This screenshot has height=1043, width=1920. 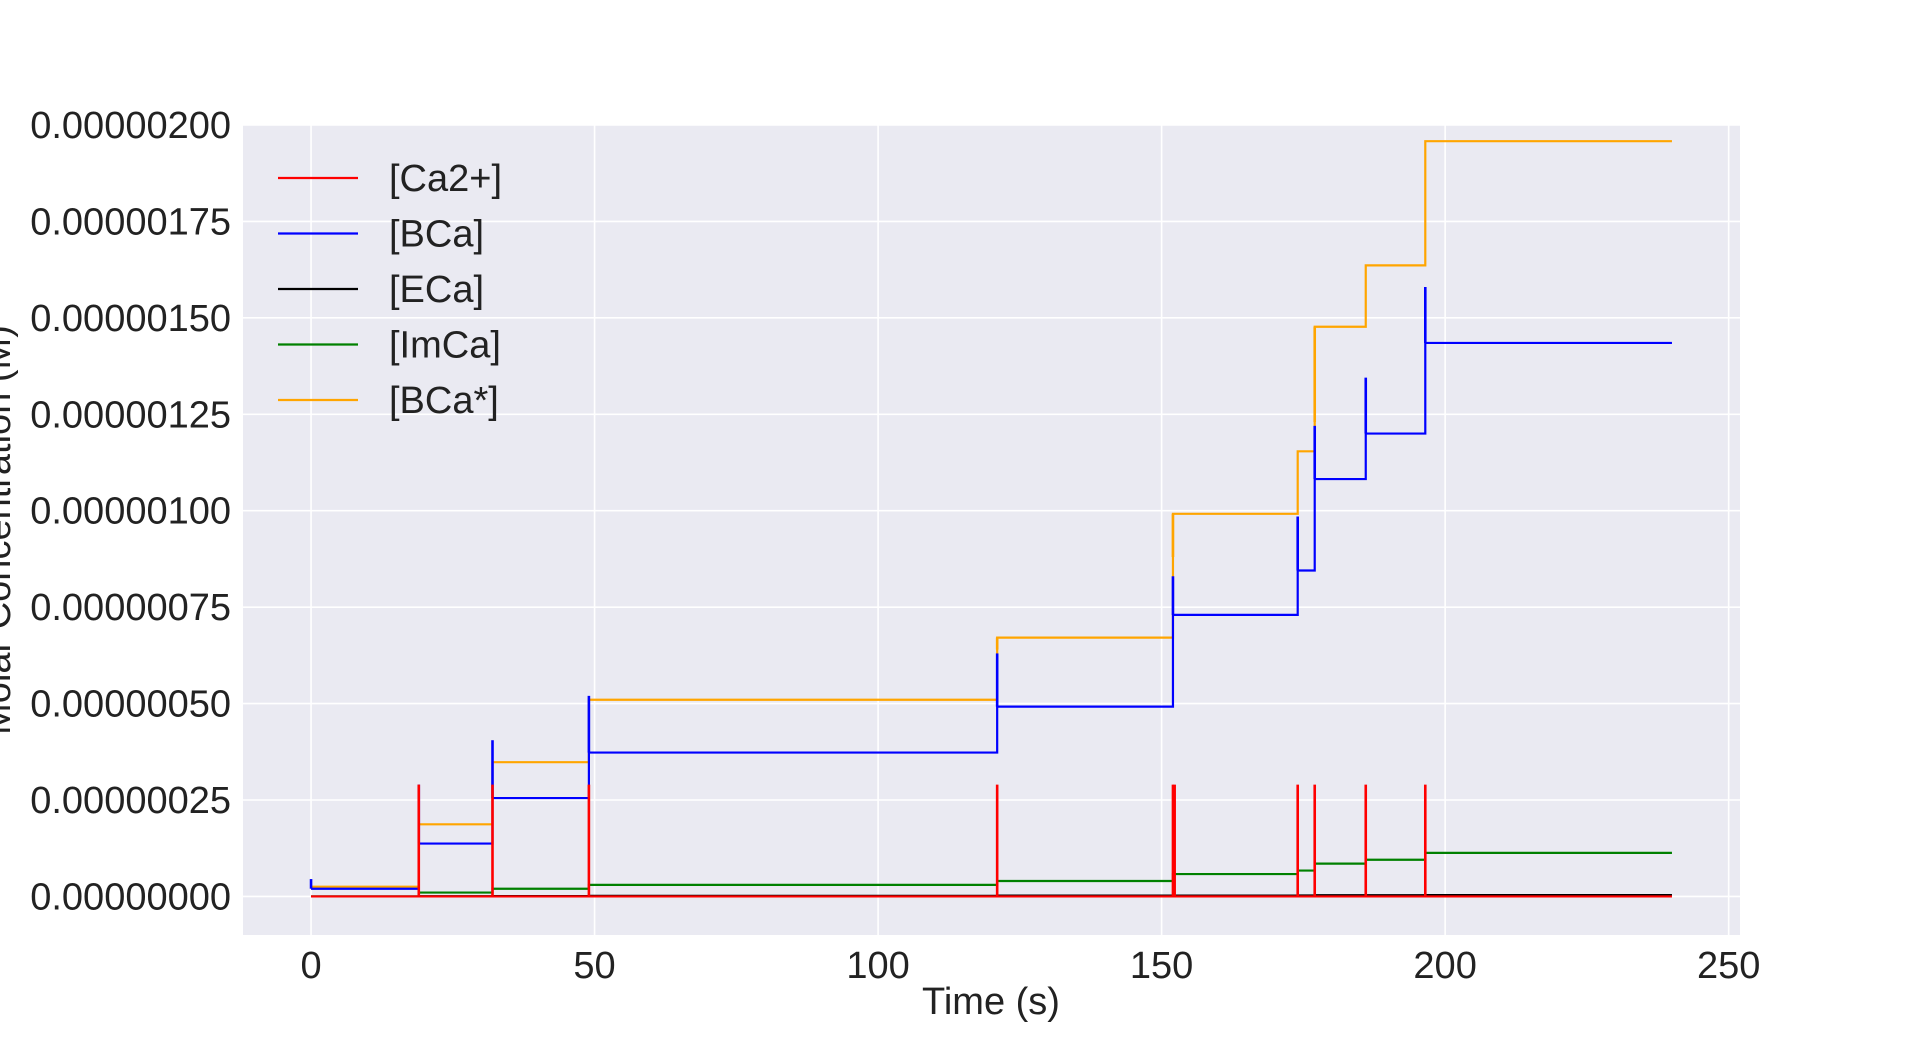 What do you see at coordinates (130, 705) in the screenshot?
I see `y-tick-label: 0.00000050` at bounding box center [130, 705].